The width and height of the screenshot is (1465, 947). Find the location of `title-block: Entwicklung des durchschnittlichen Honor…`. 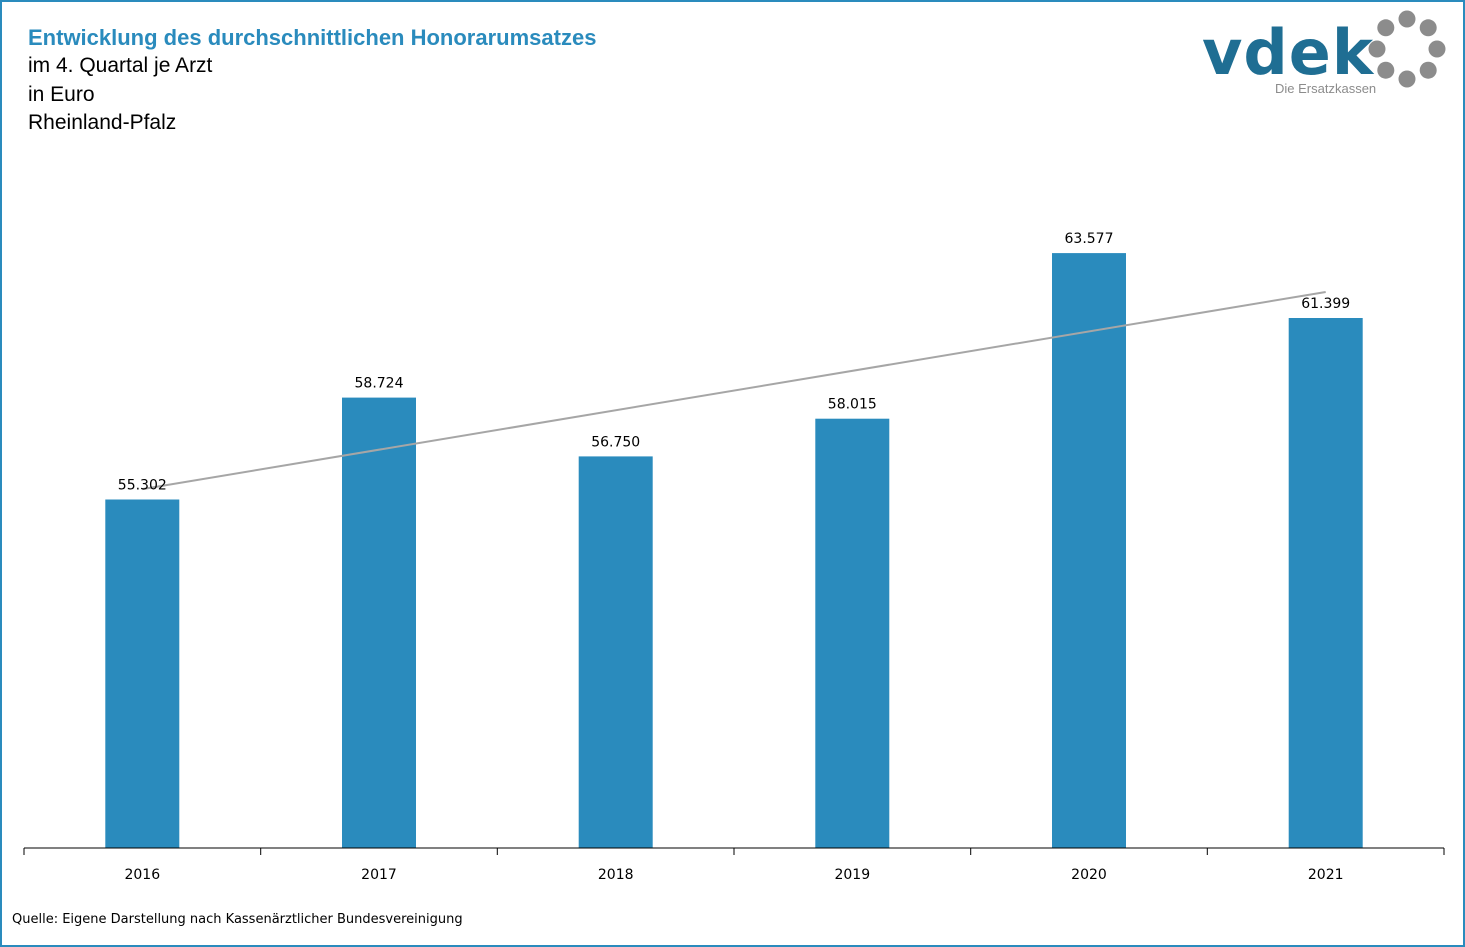

title-block: Entwicklung des durchschnittlichen Honor… is located at coordinates (312, 81).